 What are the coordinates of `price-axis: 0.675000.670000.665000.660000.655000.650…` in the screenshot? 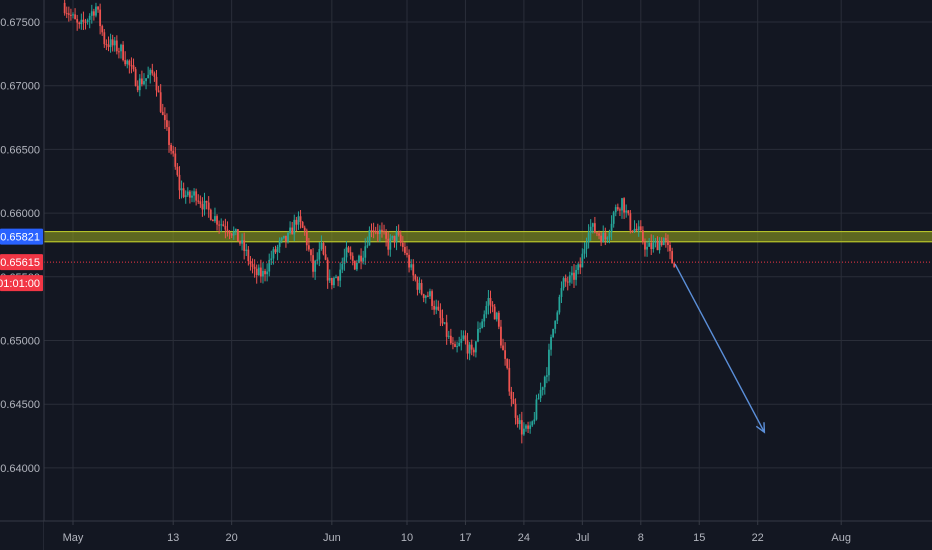 It's located at (20, 246).